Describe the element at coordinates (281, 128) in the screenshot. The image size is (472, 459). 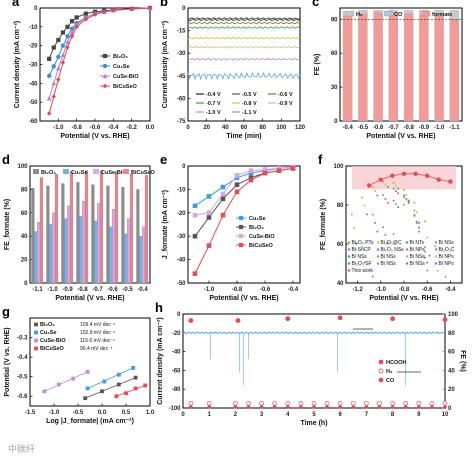
I see `x-tick-label: 100` at that location.